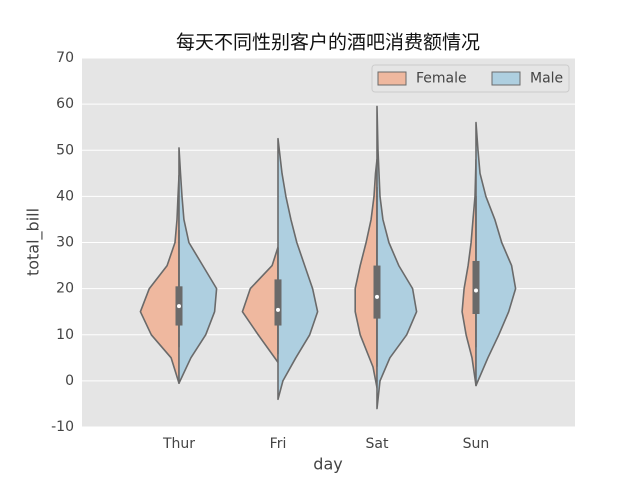  Describe the element at coordinates (65, 150) in the screenshot. I see `y-tick-label: 50` at that location.